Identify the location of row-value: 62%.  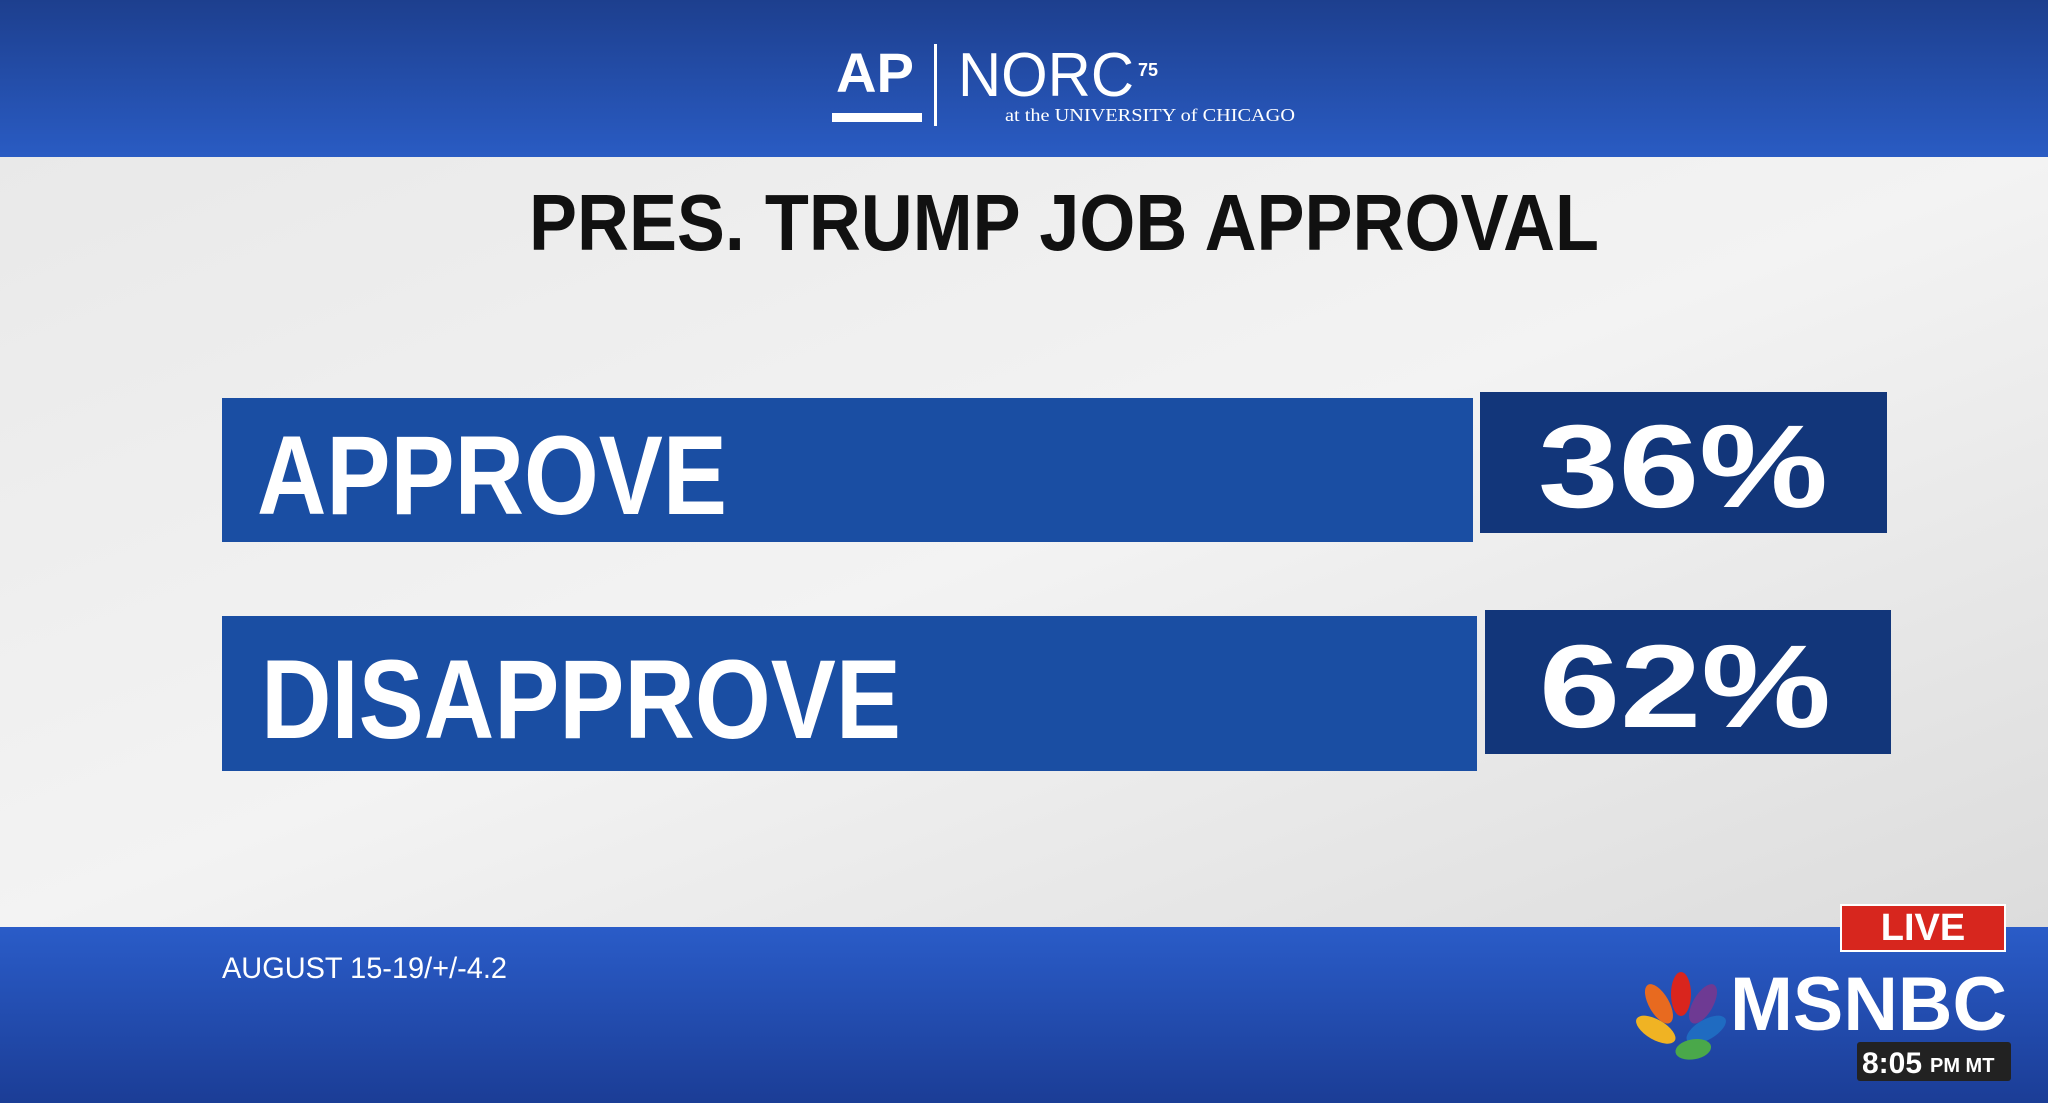
(1685, 687).